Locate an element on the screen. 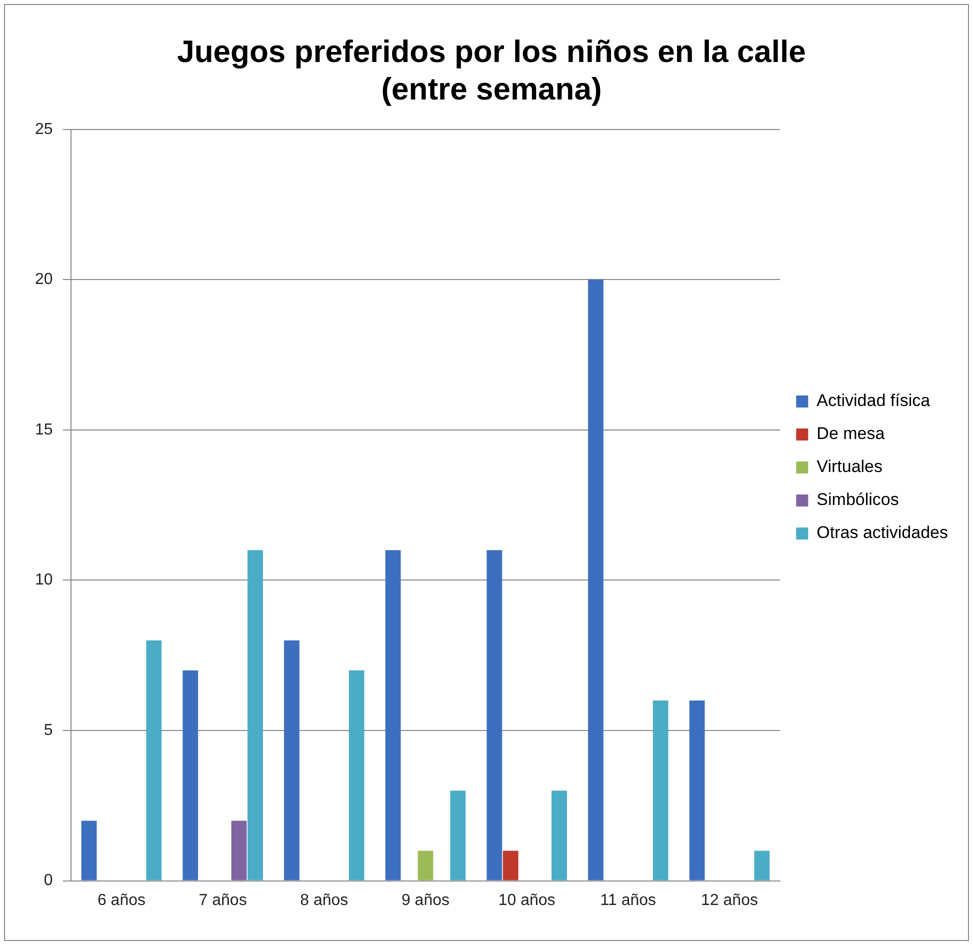 This screenshot has width=973, height=945. text: (entre semana) is located at coordinates (491, 88).